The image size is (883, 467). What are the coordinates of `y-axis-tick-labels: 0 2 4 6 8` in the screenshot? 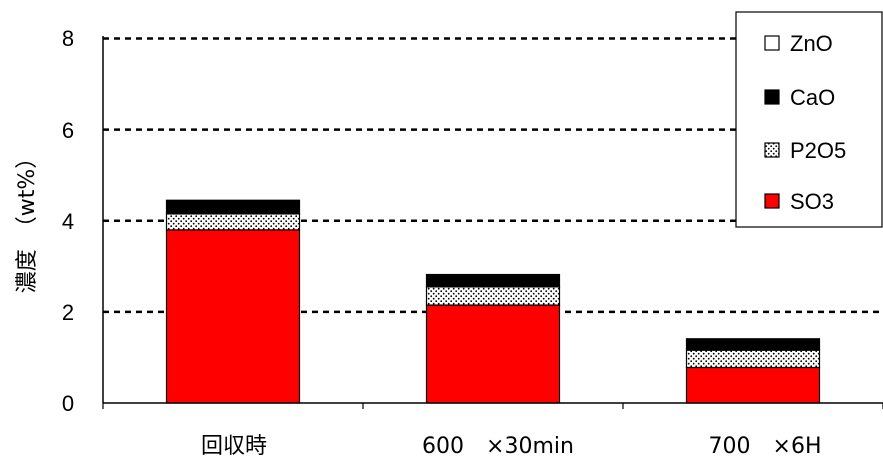 It's located at (68, 221).